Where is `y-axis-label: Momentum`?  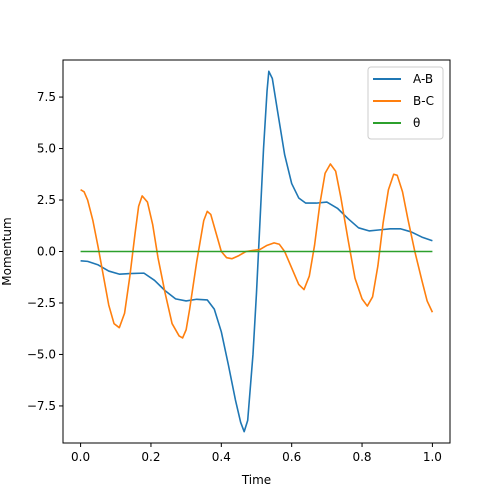 y-axis-label: Momentum is located at coordinates (7, 251).